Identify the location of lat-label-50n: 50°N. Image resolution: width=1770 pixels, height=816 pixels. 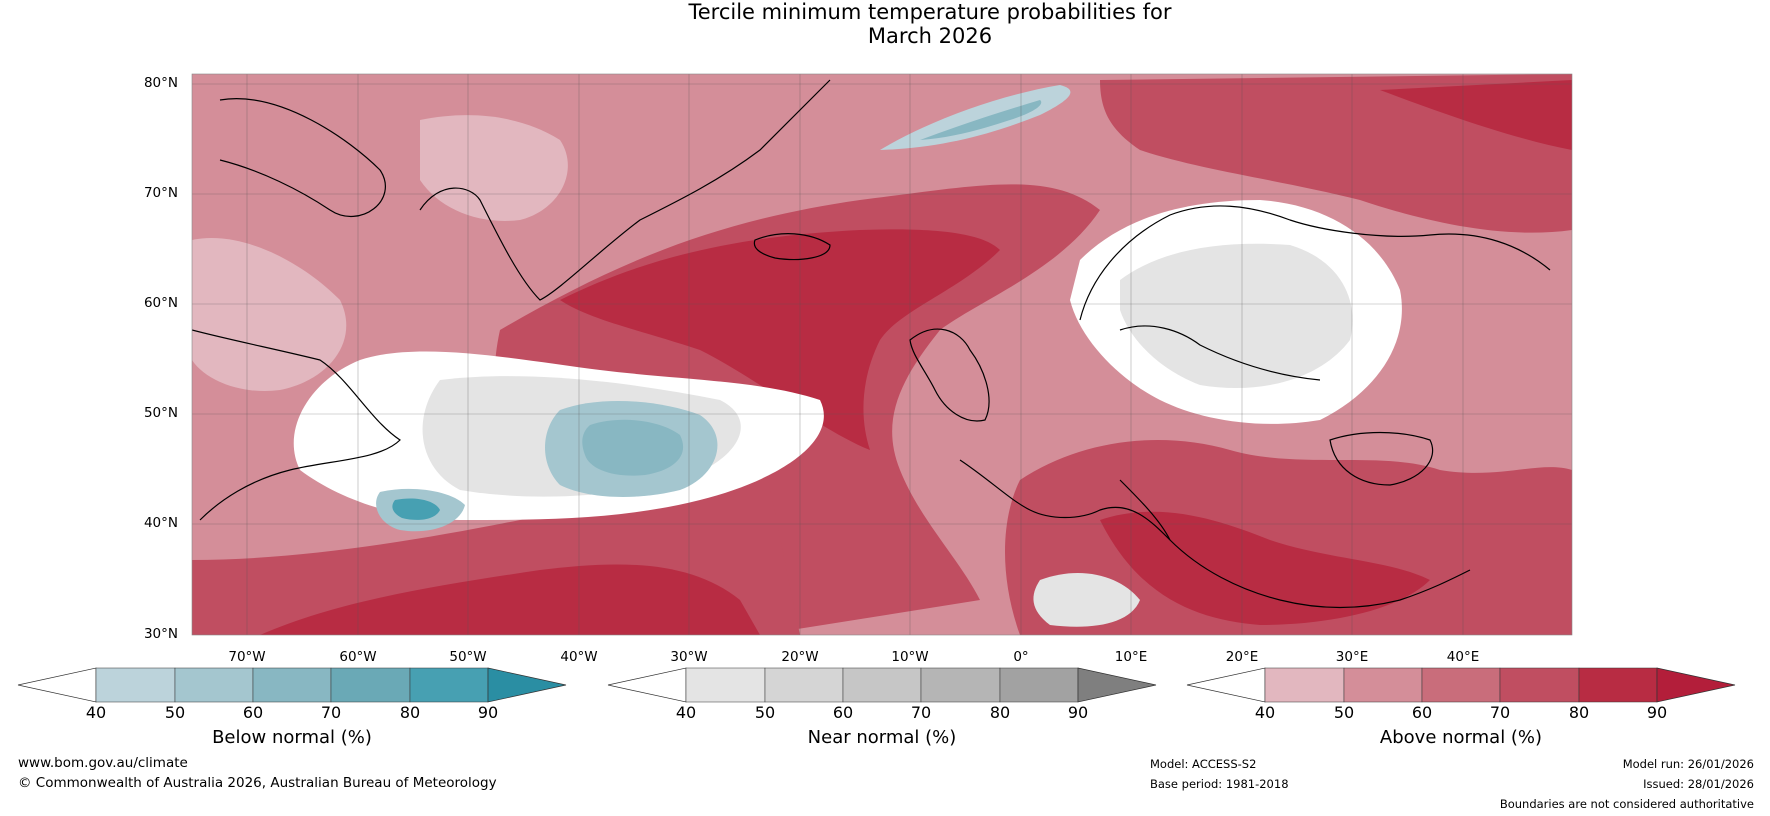
(160, 413).